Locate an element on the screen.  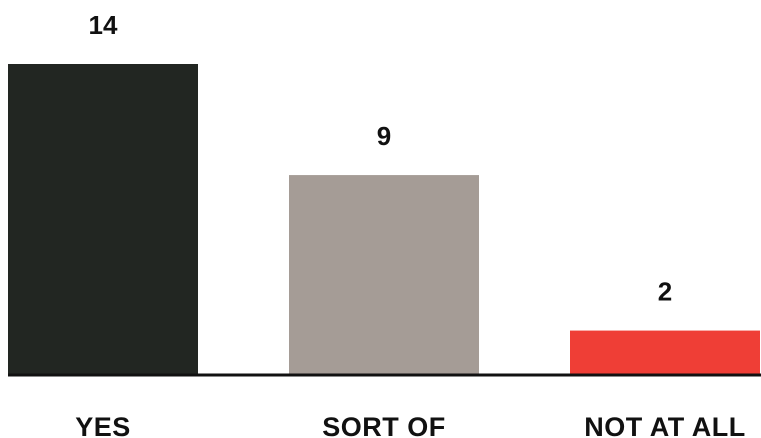
bar-sort-of is located at coordinates (384, 275).